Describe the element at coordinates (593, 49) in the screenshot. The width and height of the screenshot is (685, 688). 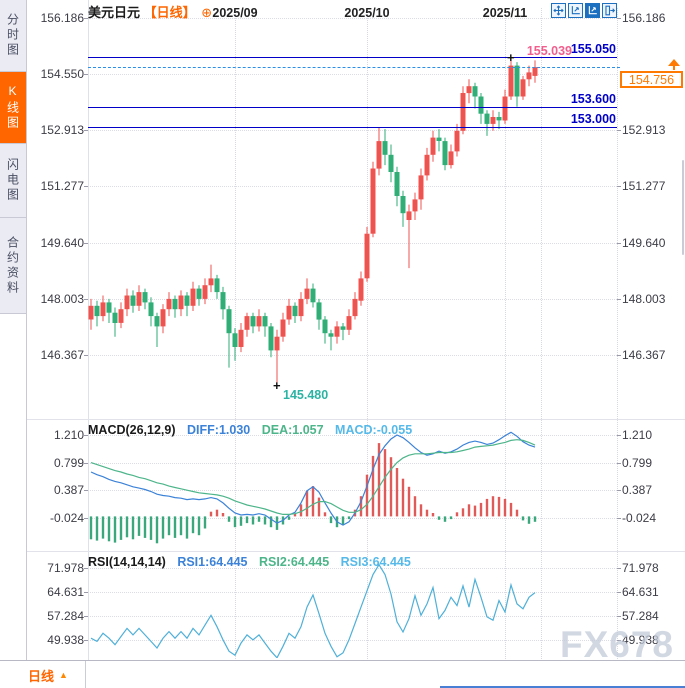
I see `level-price-label: 155.050` at that location.